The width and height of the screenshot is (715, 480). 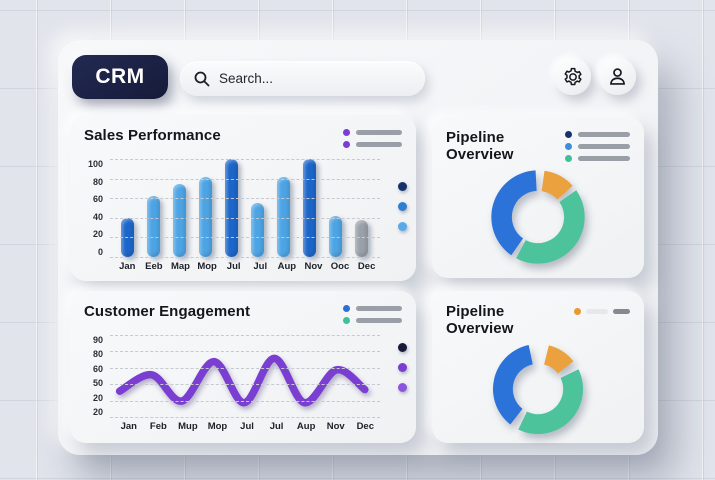 What do you see at coordinates (242, 380) in the screenshot?
I see `line-series` at bounding box center [242, 380].